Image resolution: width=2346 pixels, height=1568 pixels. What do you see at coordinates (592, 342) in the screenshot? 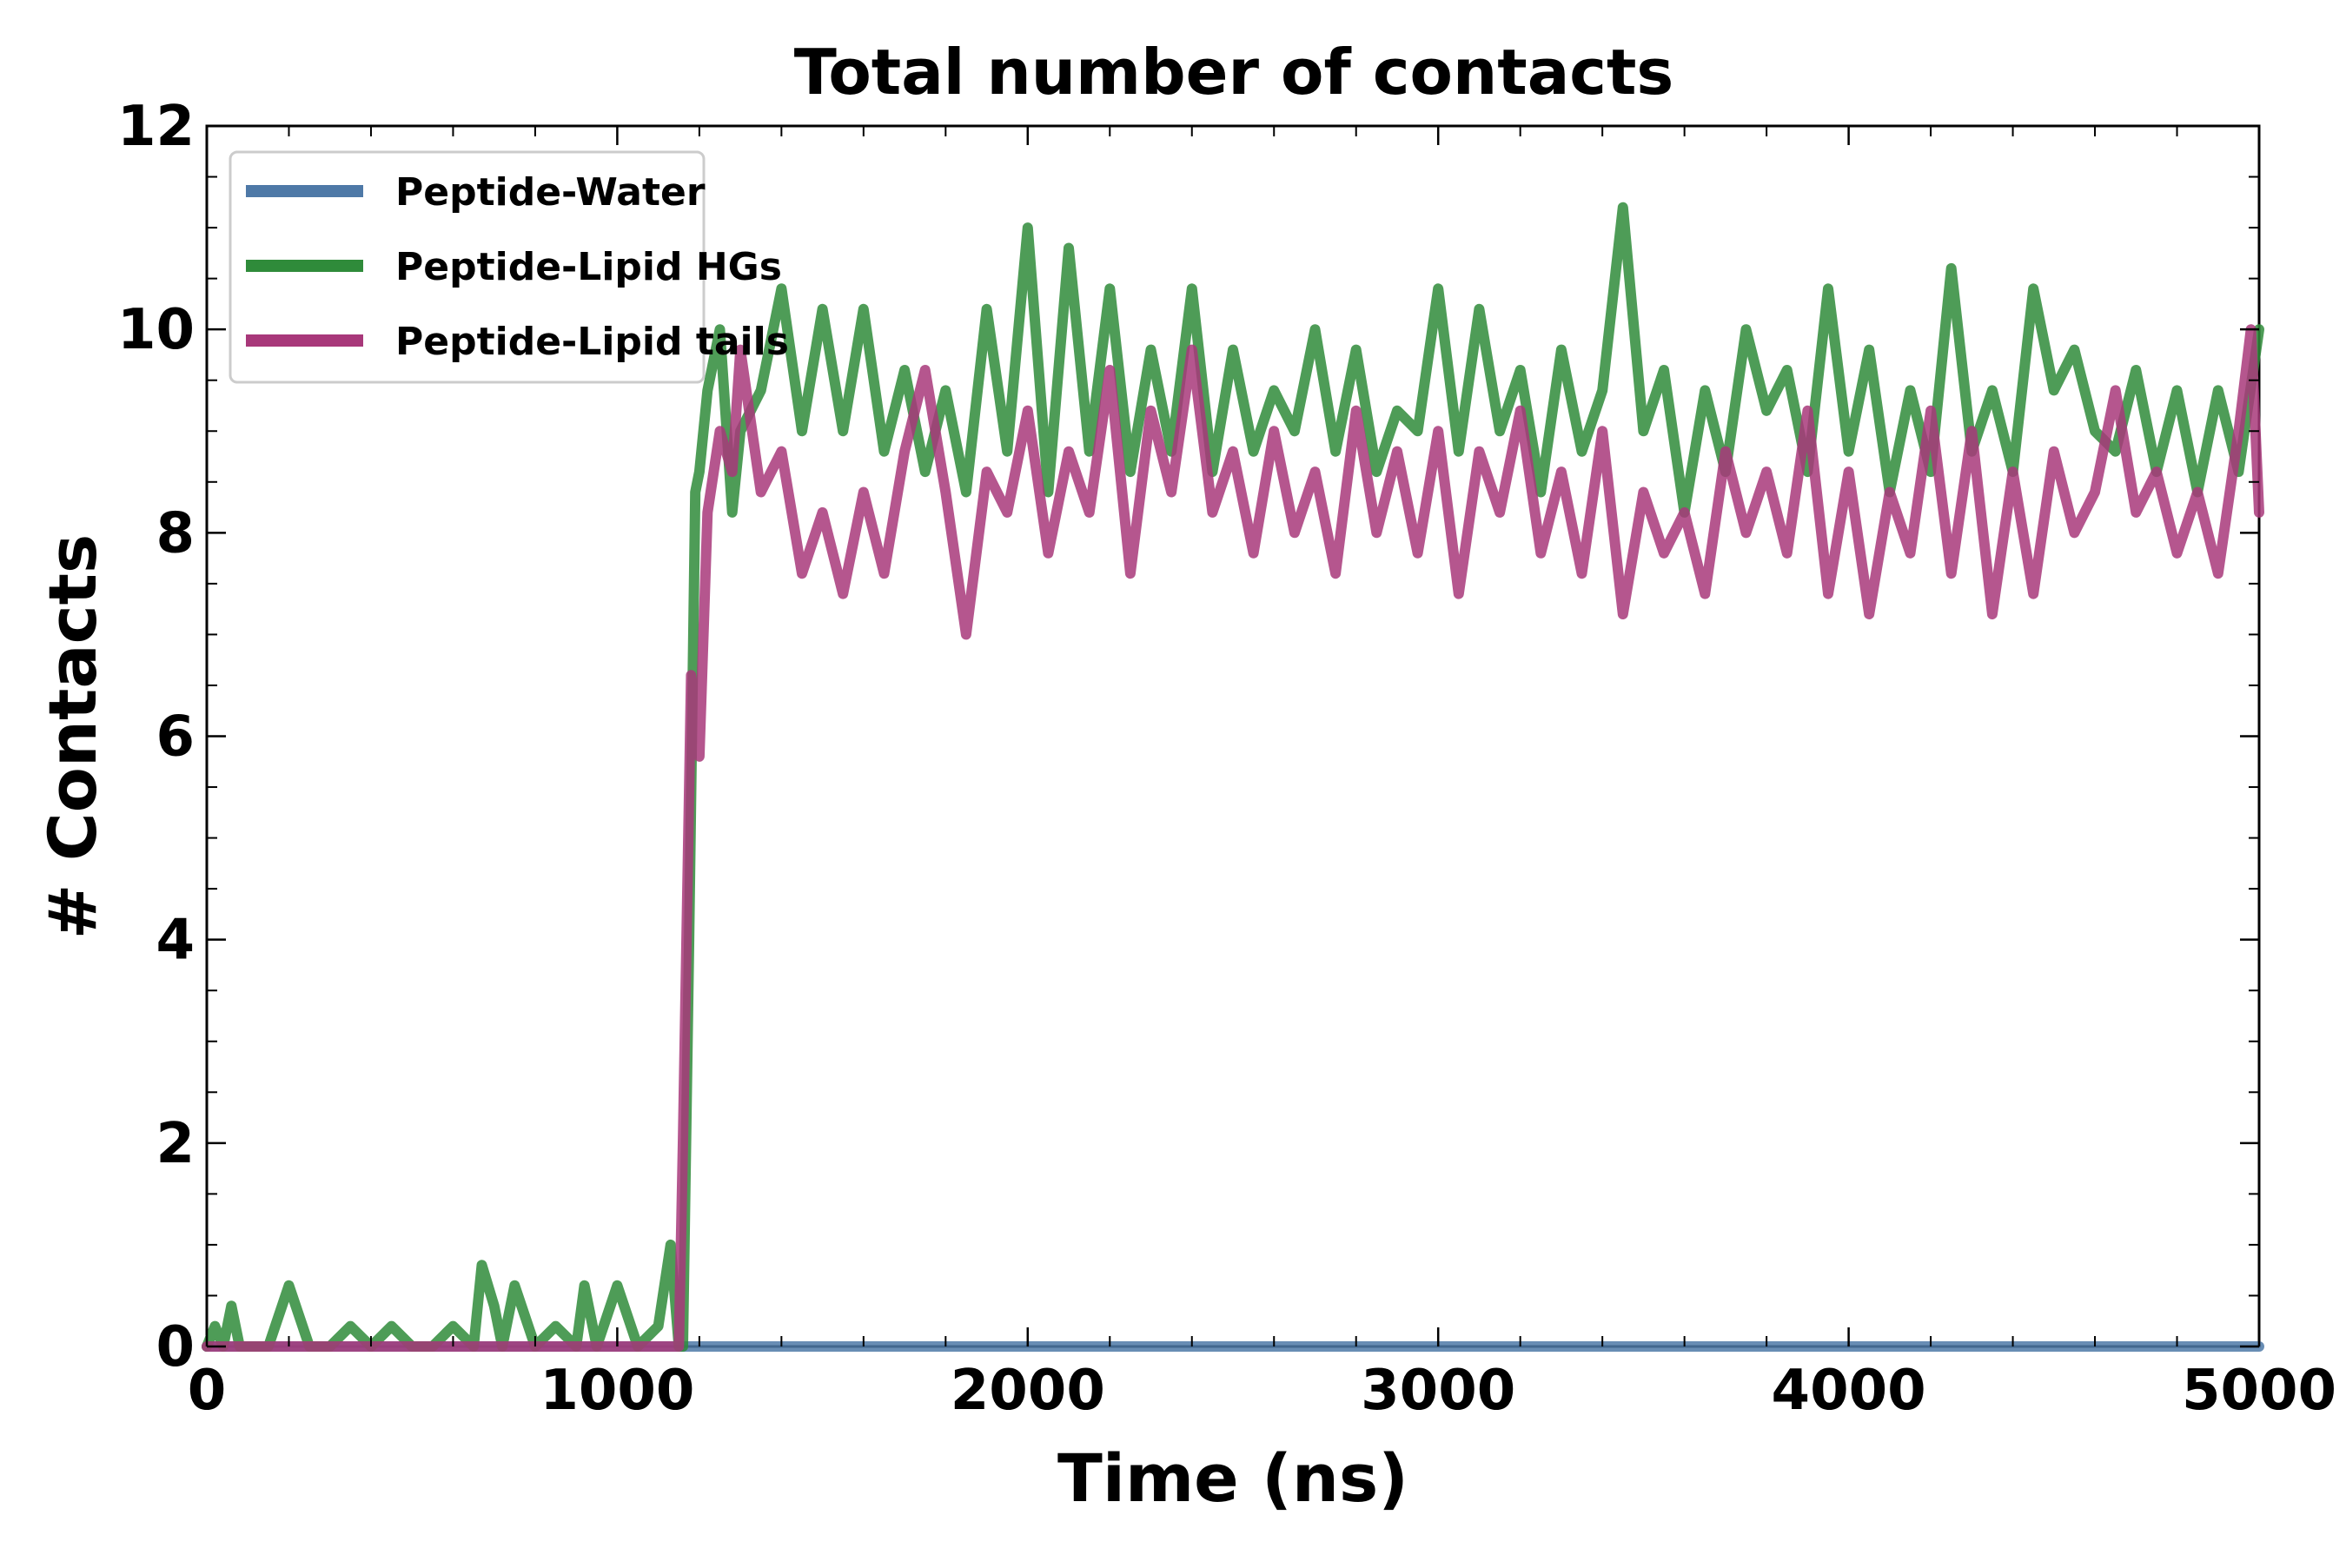
I see `legend-label: Peptide-Lipid tails` at bounding box center [592, 342].